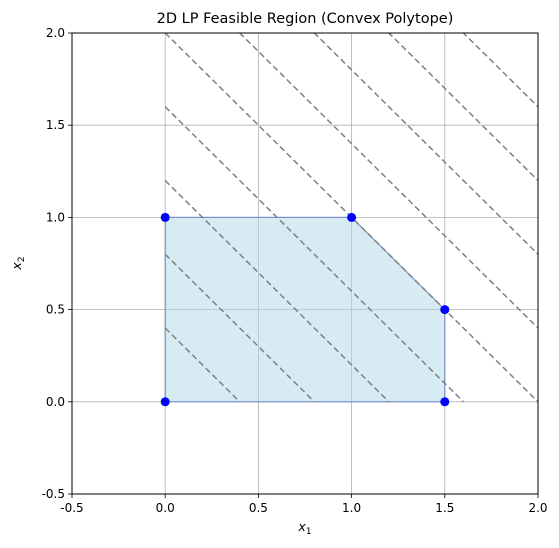 Image resolution: width=559 pixels, height=548 pixels. What do you see at coordinates (53, 494) in the screenshot?
I see `y-tick-label: -0.5` at bounding box center [53, 494].